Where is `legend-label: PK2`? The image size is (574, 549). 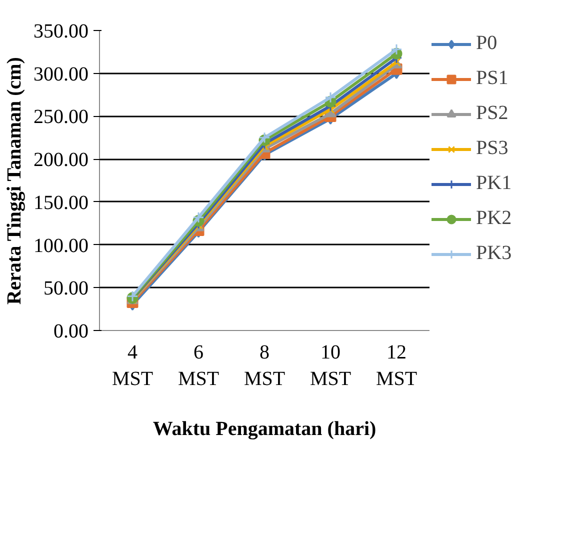 legend-label: PK2 is located at coordinates (494, 218).